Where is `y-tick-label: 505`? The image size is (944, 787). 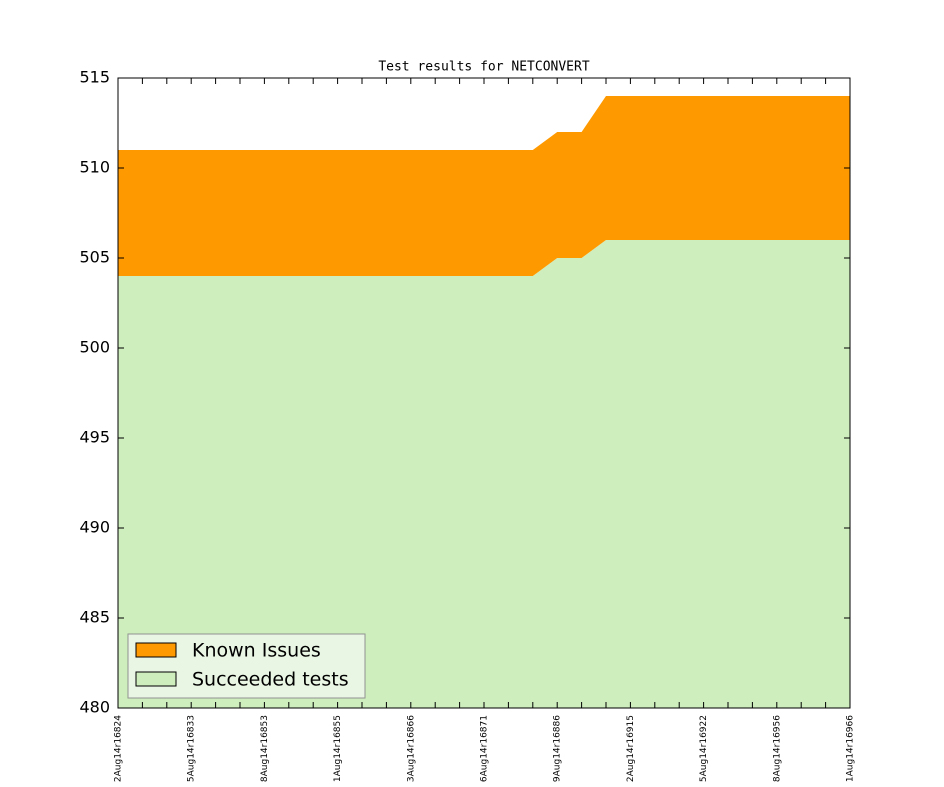 y-tick-label: 505 is located at coordinates (94, 257).